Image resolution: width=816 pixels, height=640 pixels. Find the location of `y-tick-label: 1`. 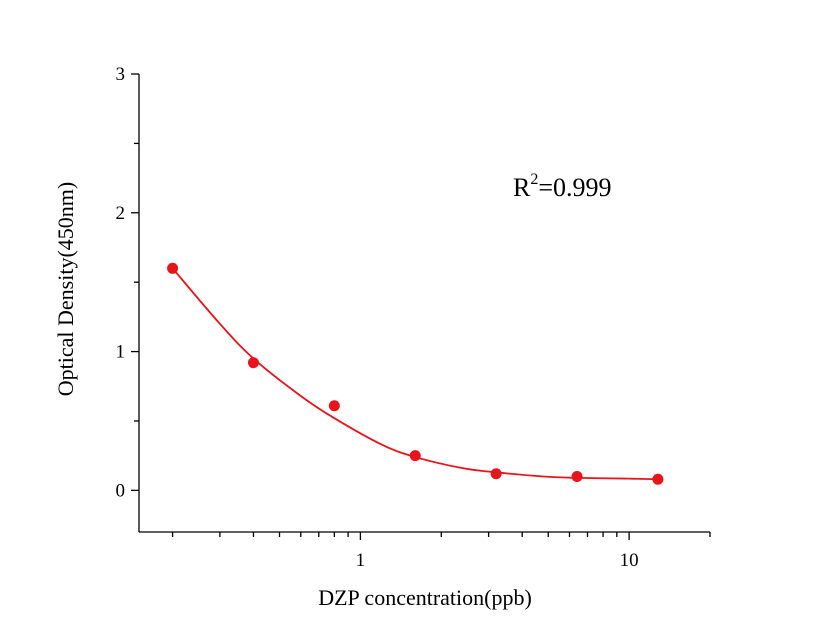

y-tick-label: 1 is located at coordinates (121, 352).